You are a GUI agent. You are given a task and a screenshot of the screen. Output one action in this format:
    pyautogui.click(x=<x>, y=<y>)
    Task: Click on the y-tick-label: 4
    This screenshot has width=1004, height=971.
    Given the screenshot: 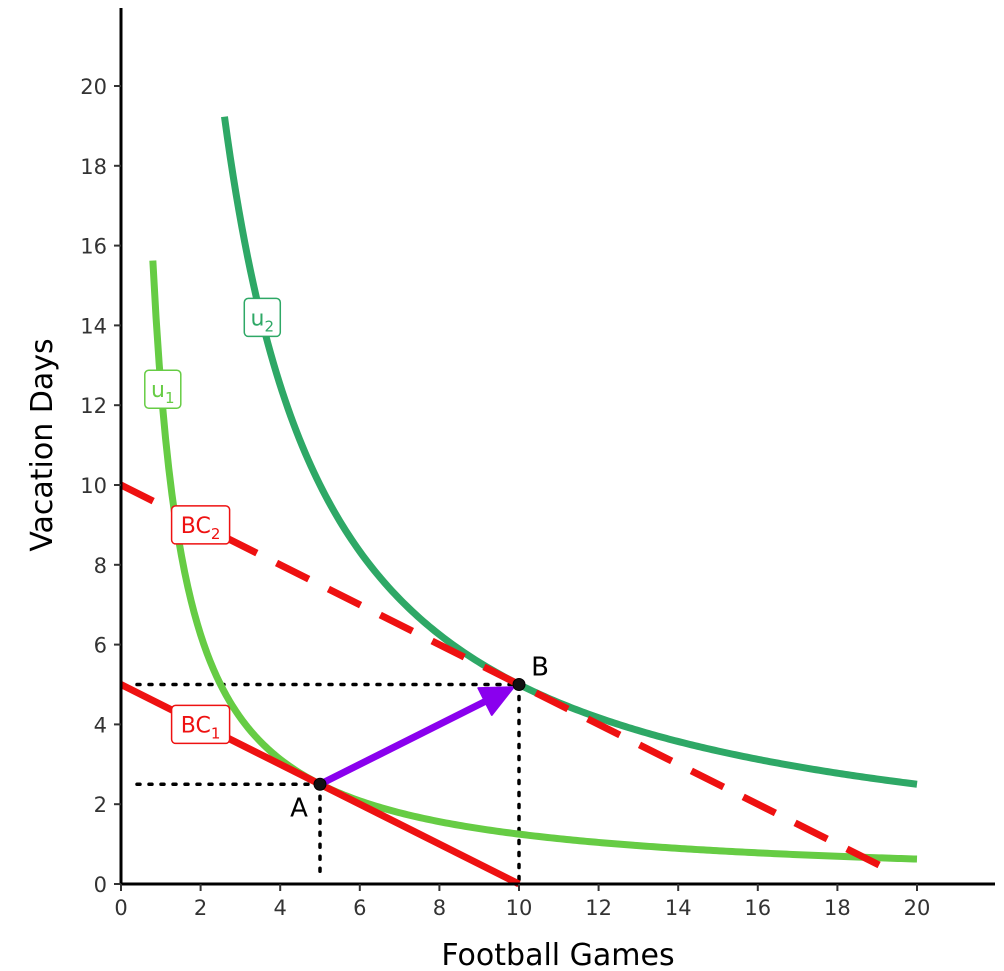 What is the action you would take?
    pyautogui.click(x=100, y=725)
    